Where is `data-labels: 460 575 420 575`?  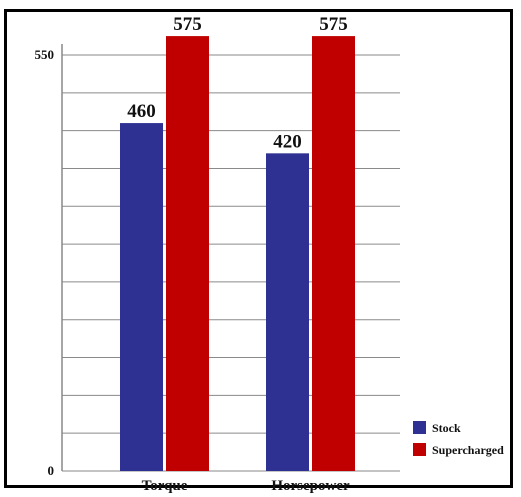 data-labels: 460 575 420 575 is located at coordinates (237, 83).